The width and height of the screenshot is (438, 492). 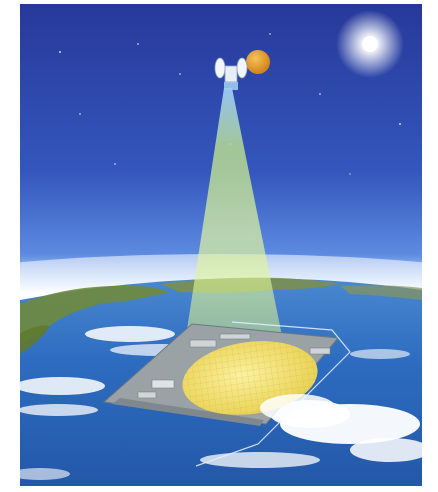 I want to click on foreground-cloud, so click(x=298, y=408).